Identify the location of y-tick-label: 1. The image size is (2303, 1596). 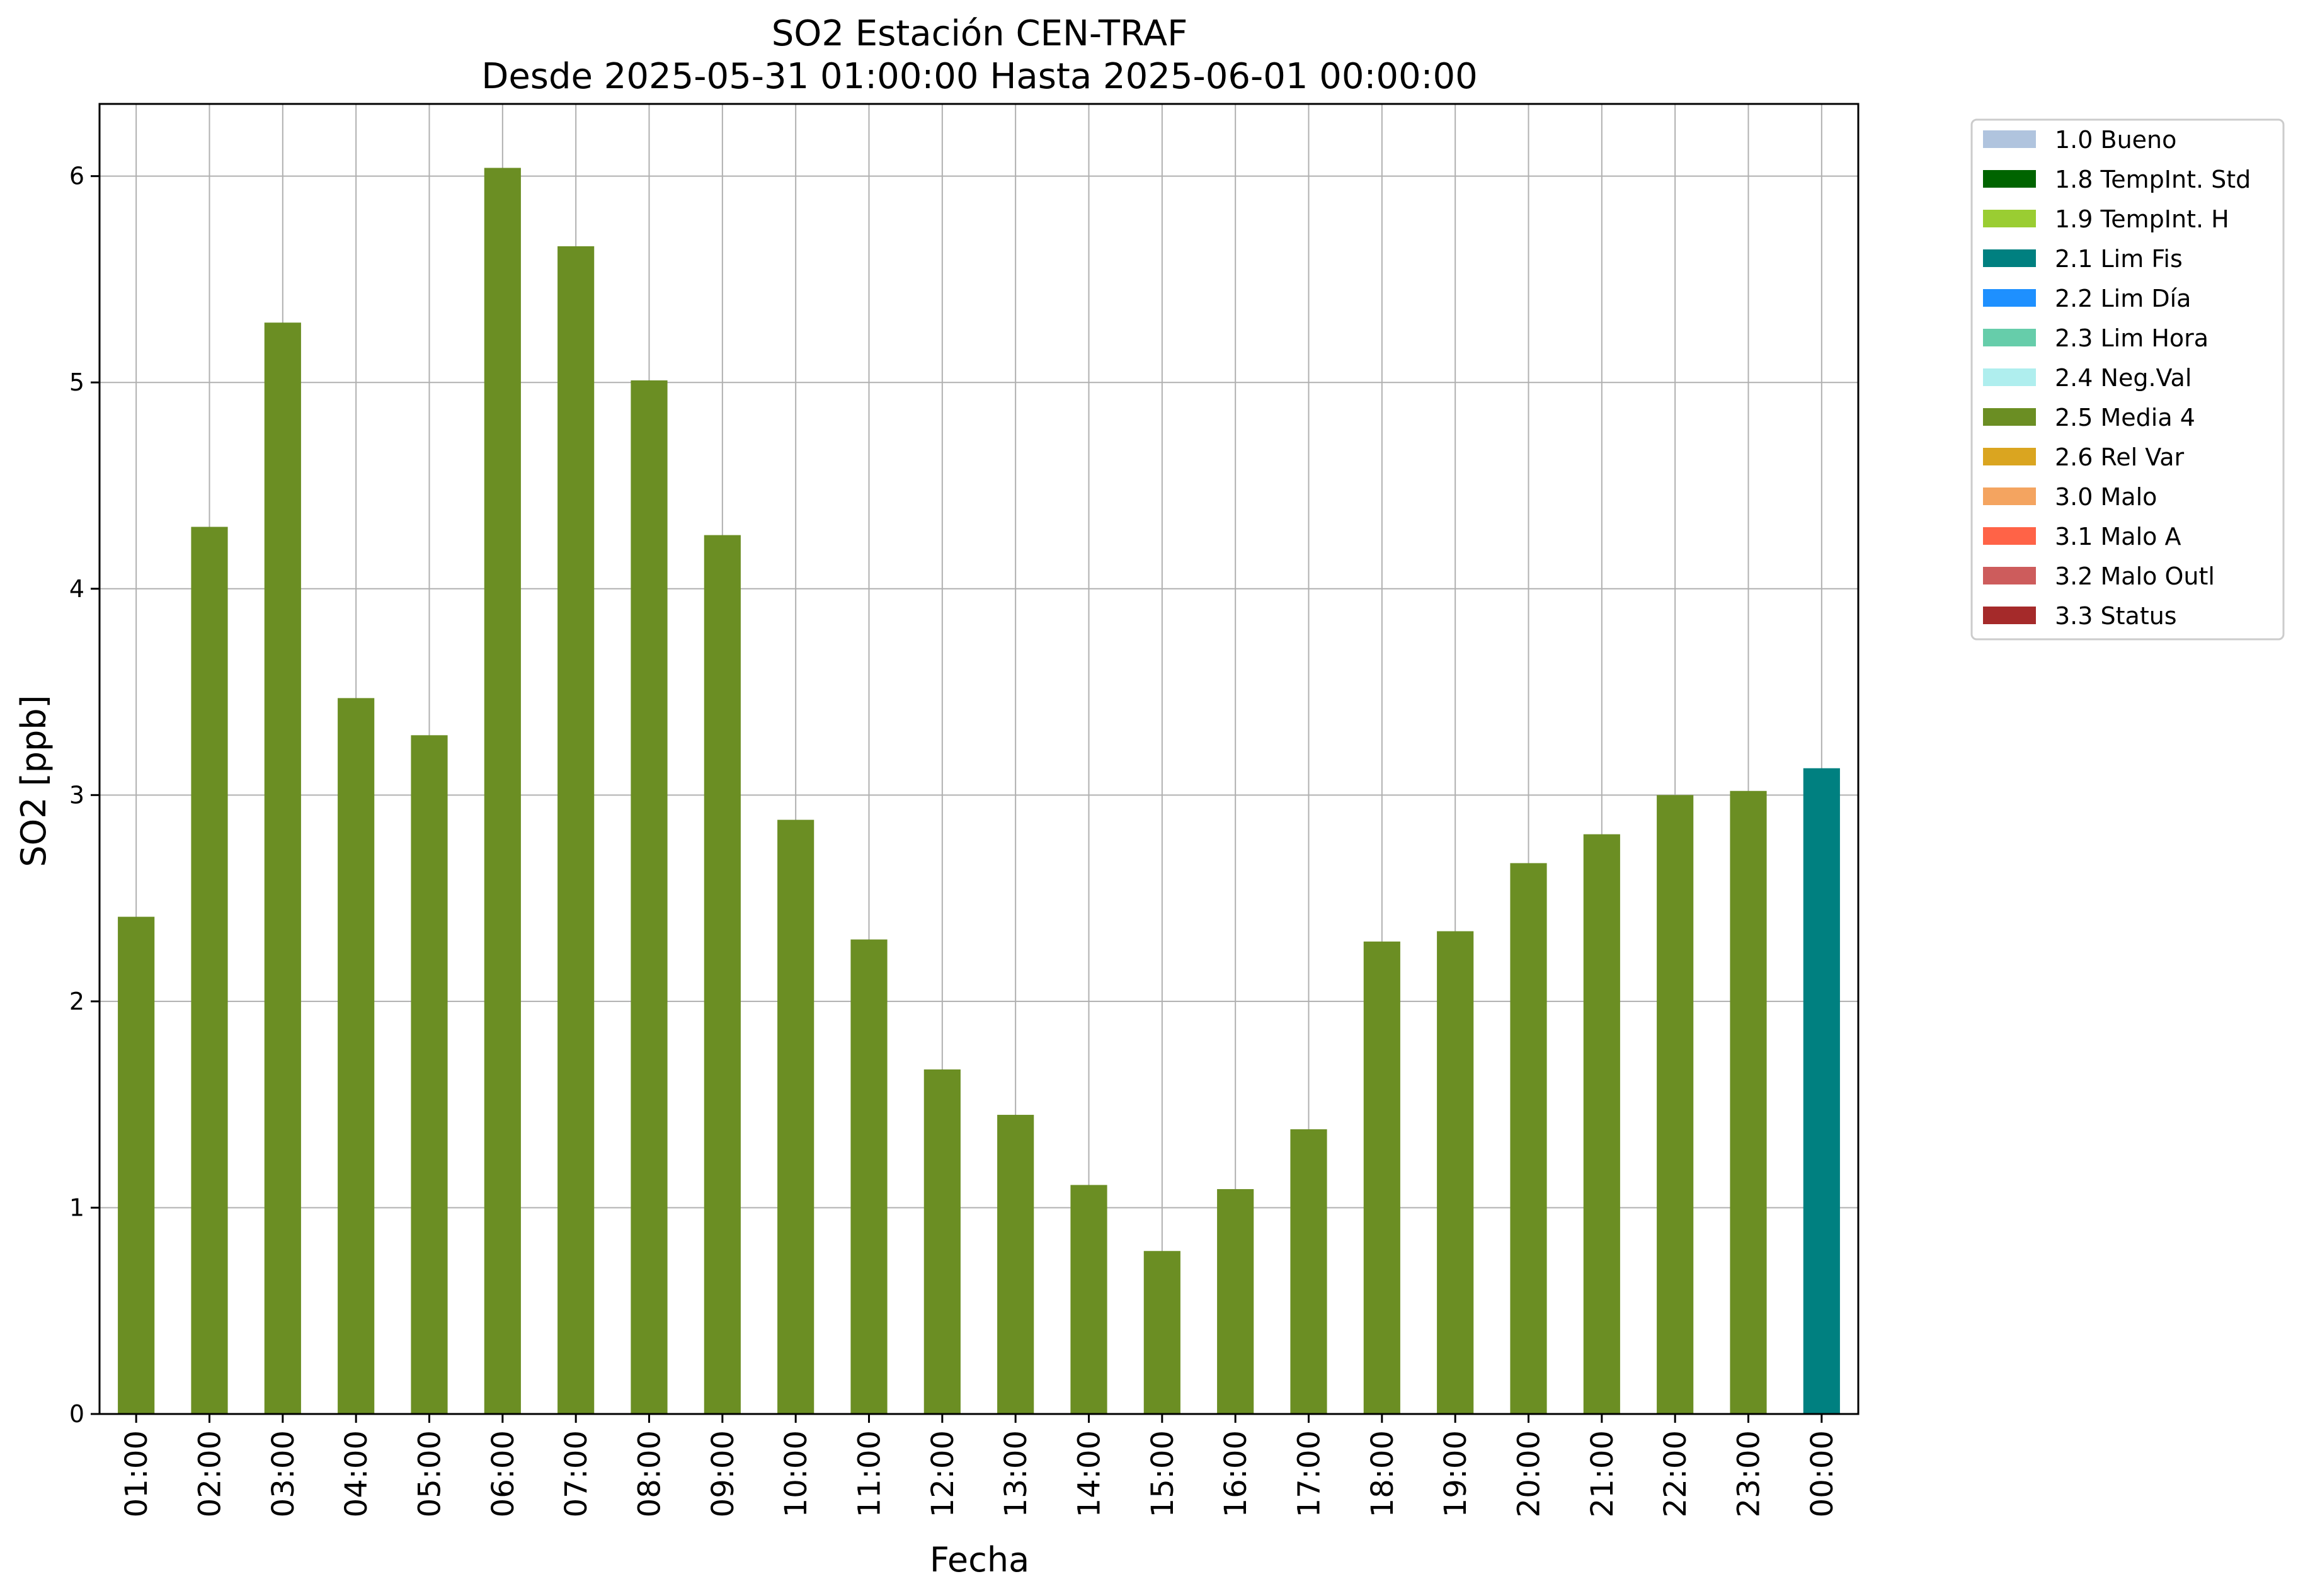
(77, 1207).